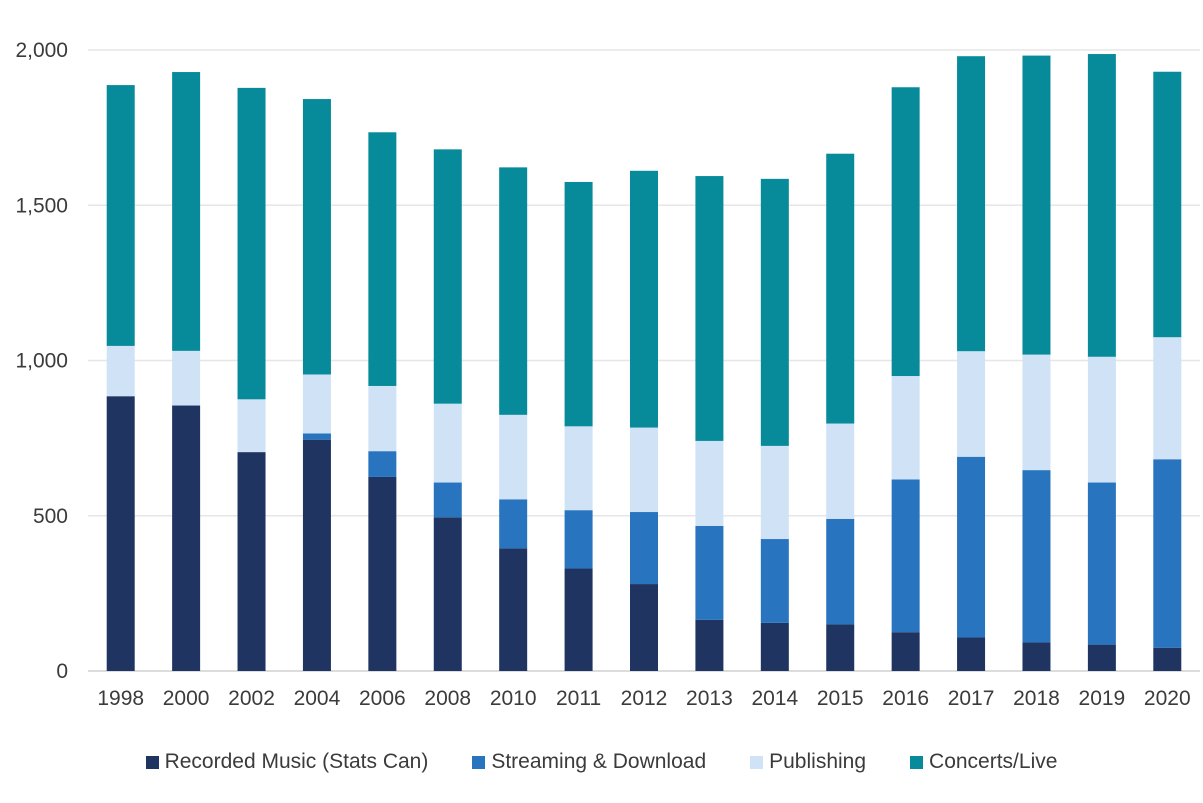 The image size is (1203, 803). Describe the element at coordinates (905, 698) in the screenshot. I see `x-tick-label: 2016` at that location.